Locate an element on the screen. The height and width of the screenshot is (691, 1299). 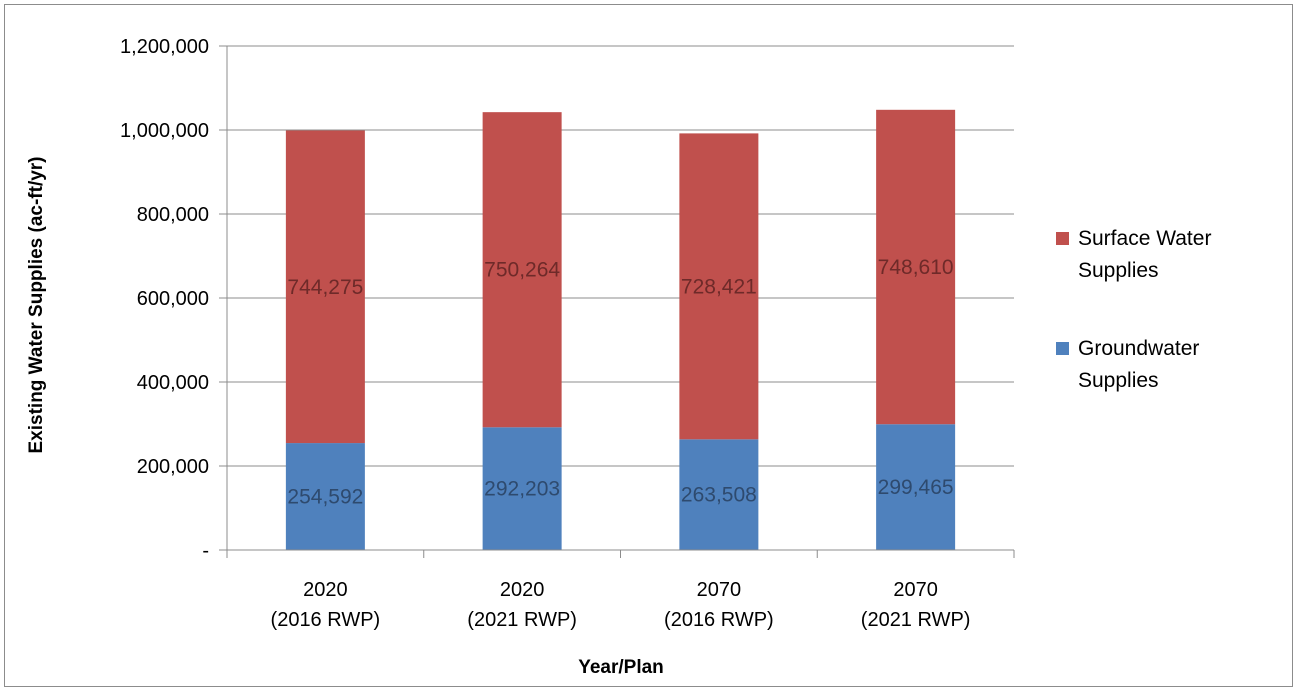
data-label: 728,421 is located at coordinates (719, 286).